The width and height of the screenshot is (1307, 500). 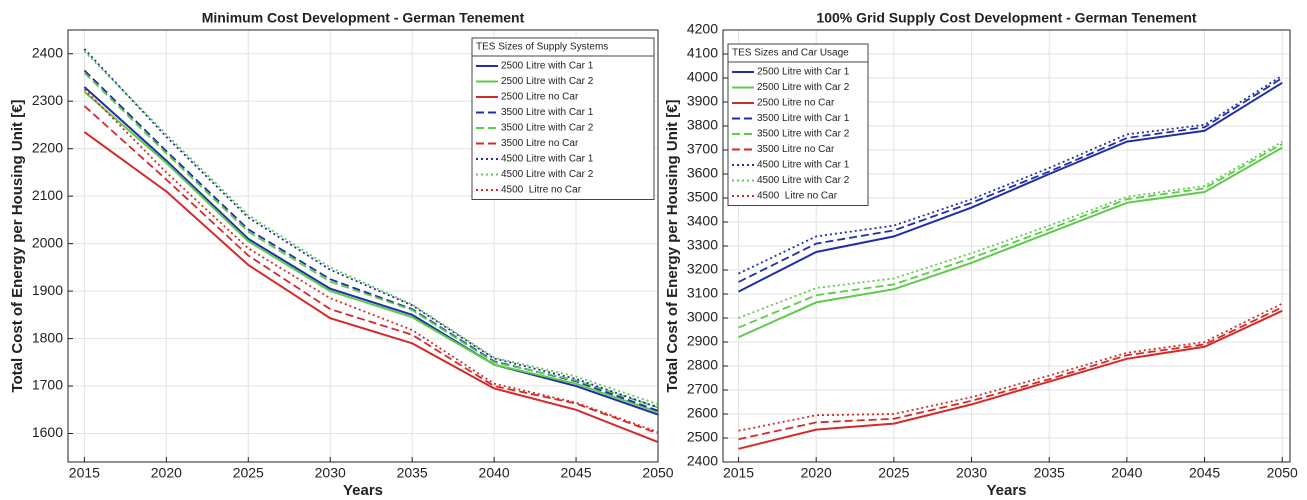 I want to click on y-tick-label: 3700, so click(x=702, y=149).